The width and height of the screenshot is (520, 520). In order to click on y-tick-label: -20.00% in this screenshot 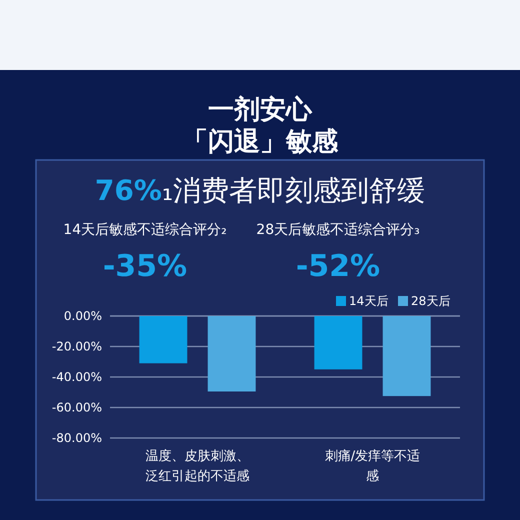, I will do `click(77, 347)`.